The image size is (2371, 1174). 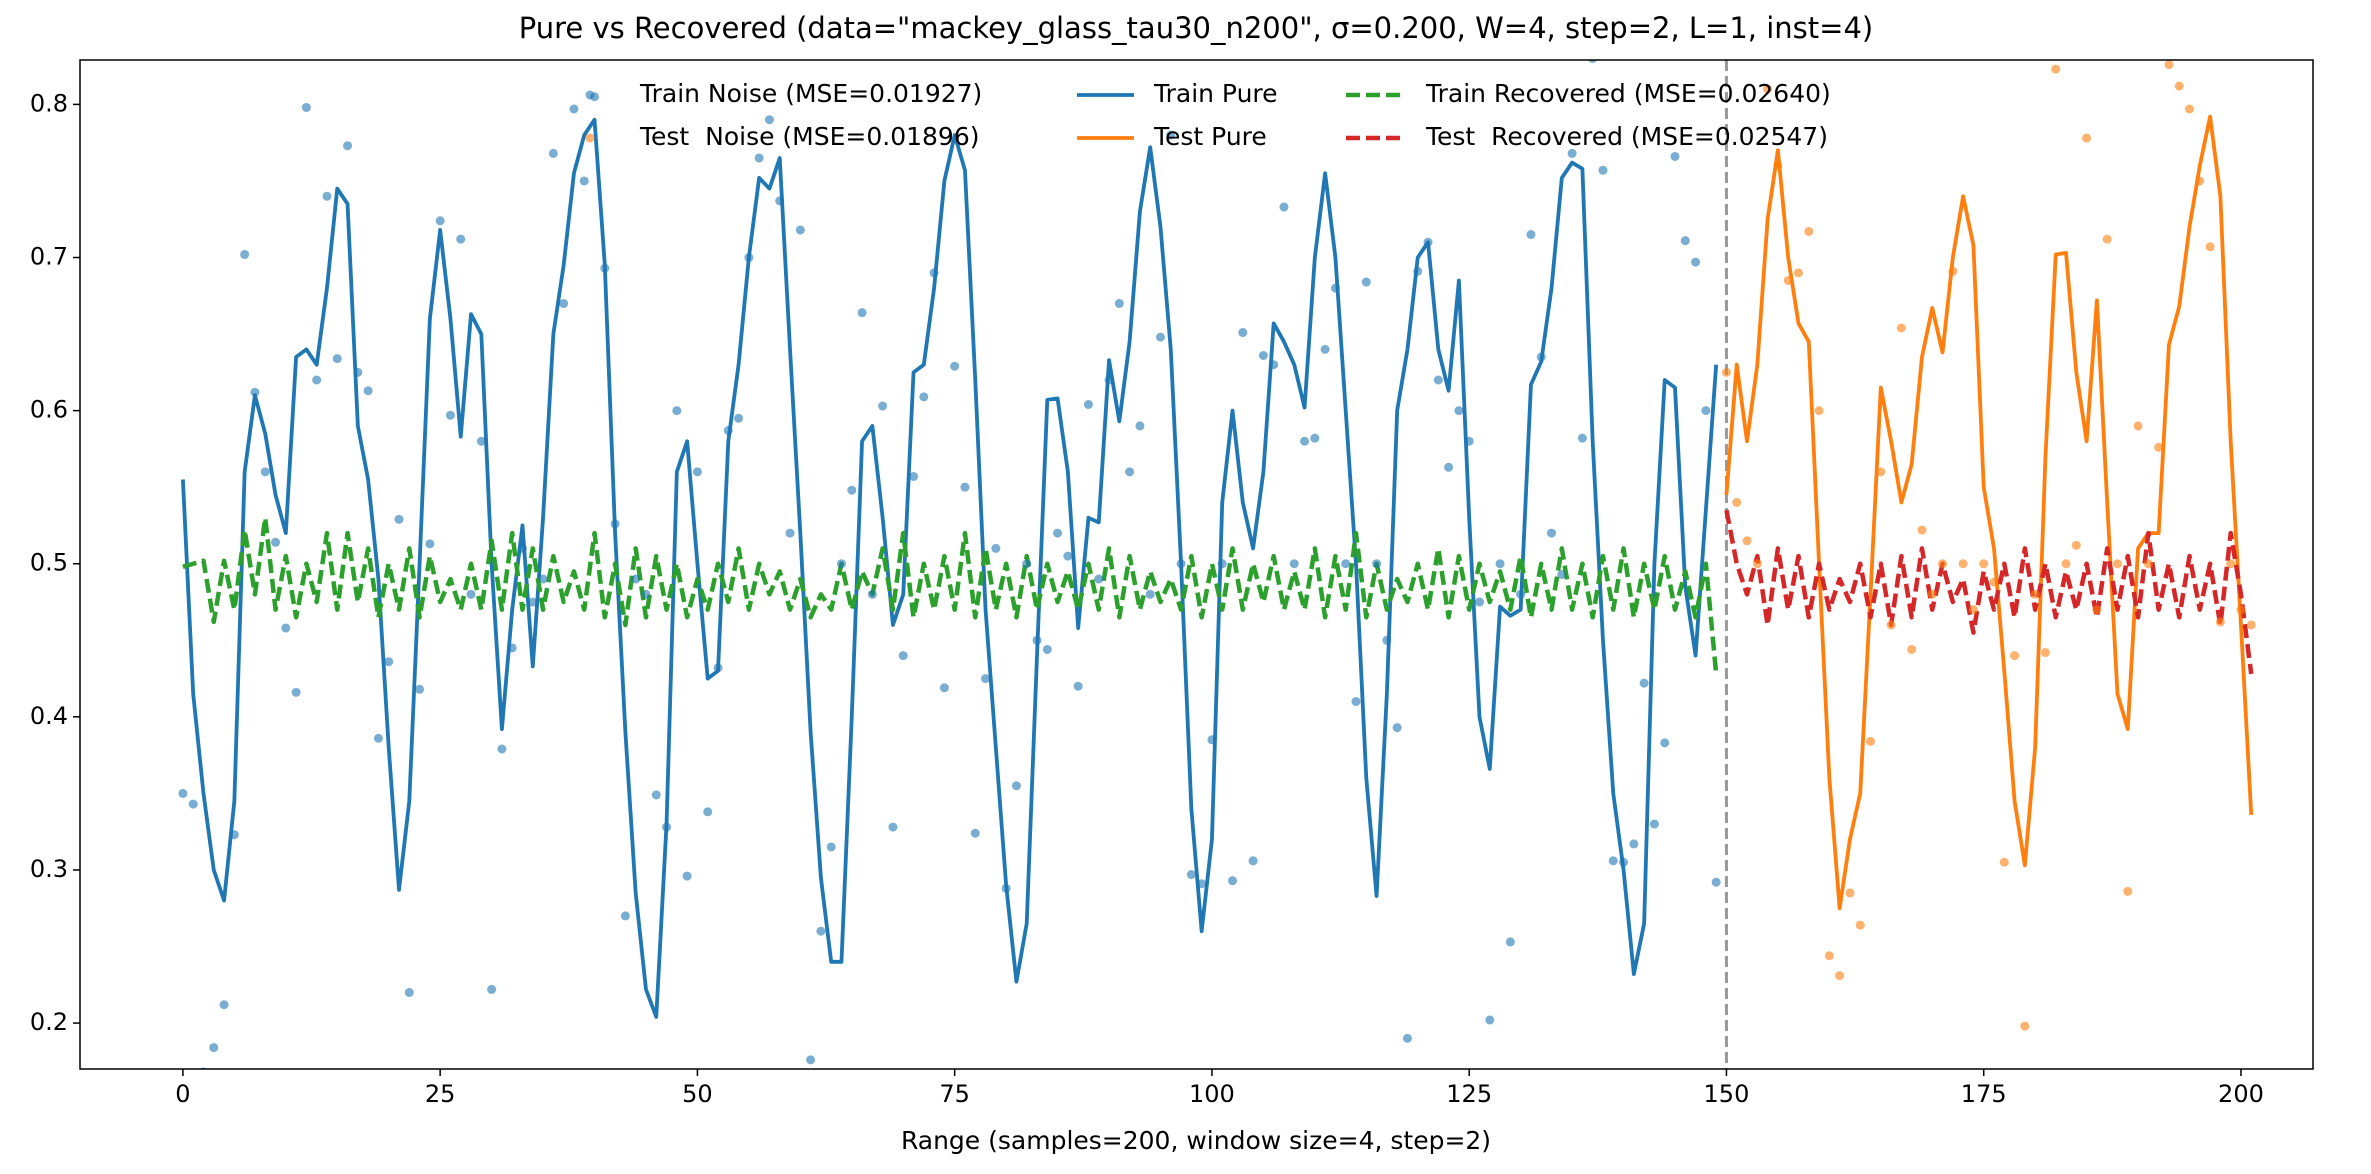 What do you see at coordinates (1210, 136) in the screenshot?
I see `legend-label: Test Pure` at bounding box center [1210, 136].